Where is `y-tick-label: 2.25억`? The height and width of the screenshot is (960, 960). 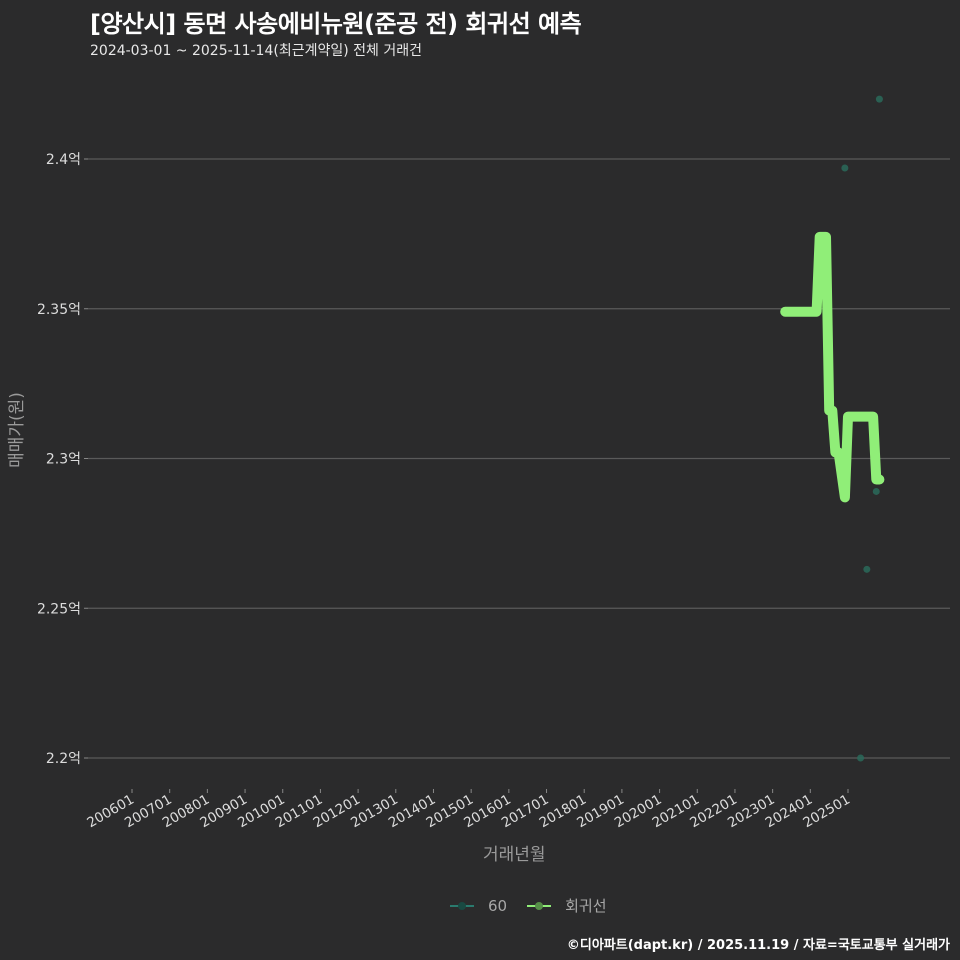
y-tick-label: 2.25억 is located at coordinates (59, 609).